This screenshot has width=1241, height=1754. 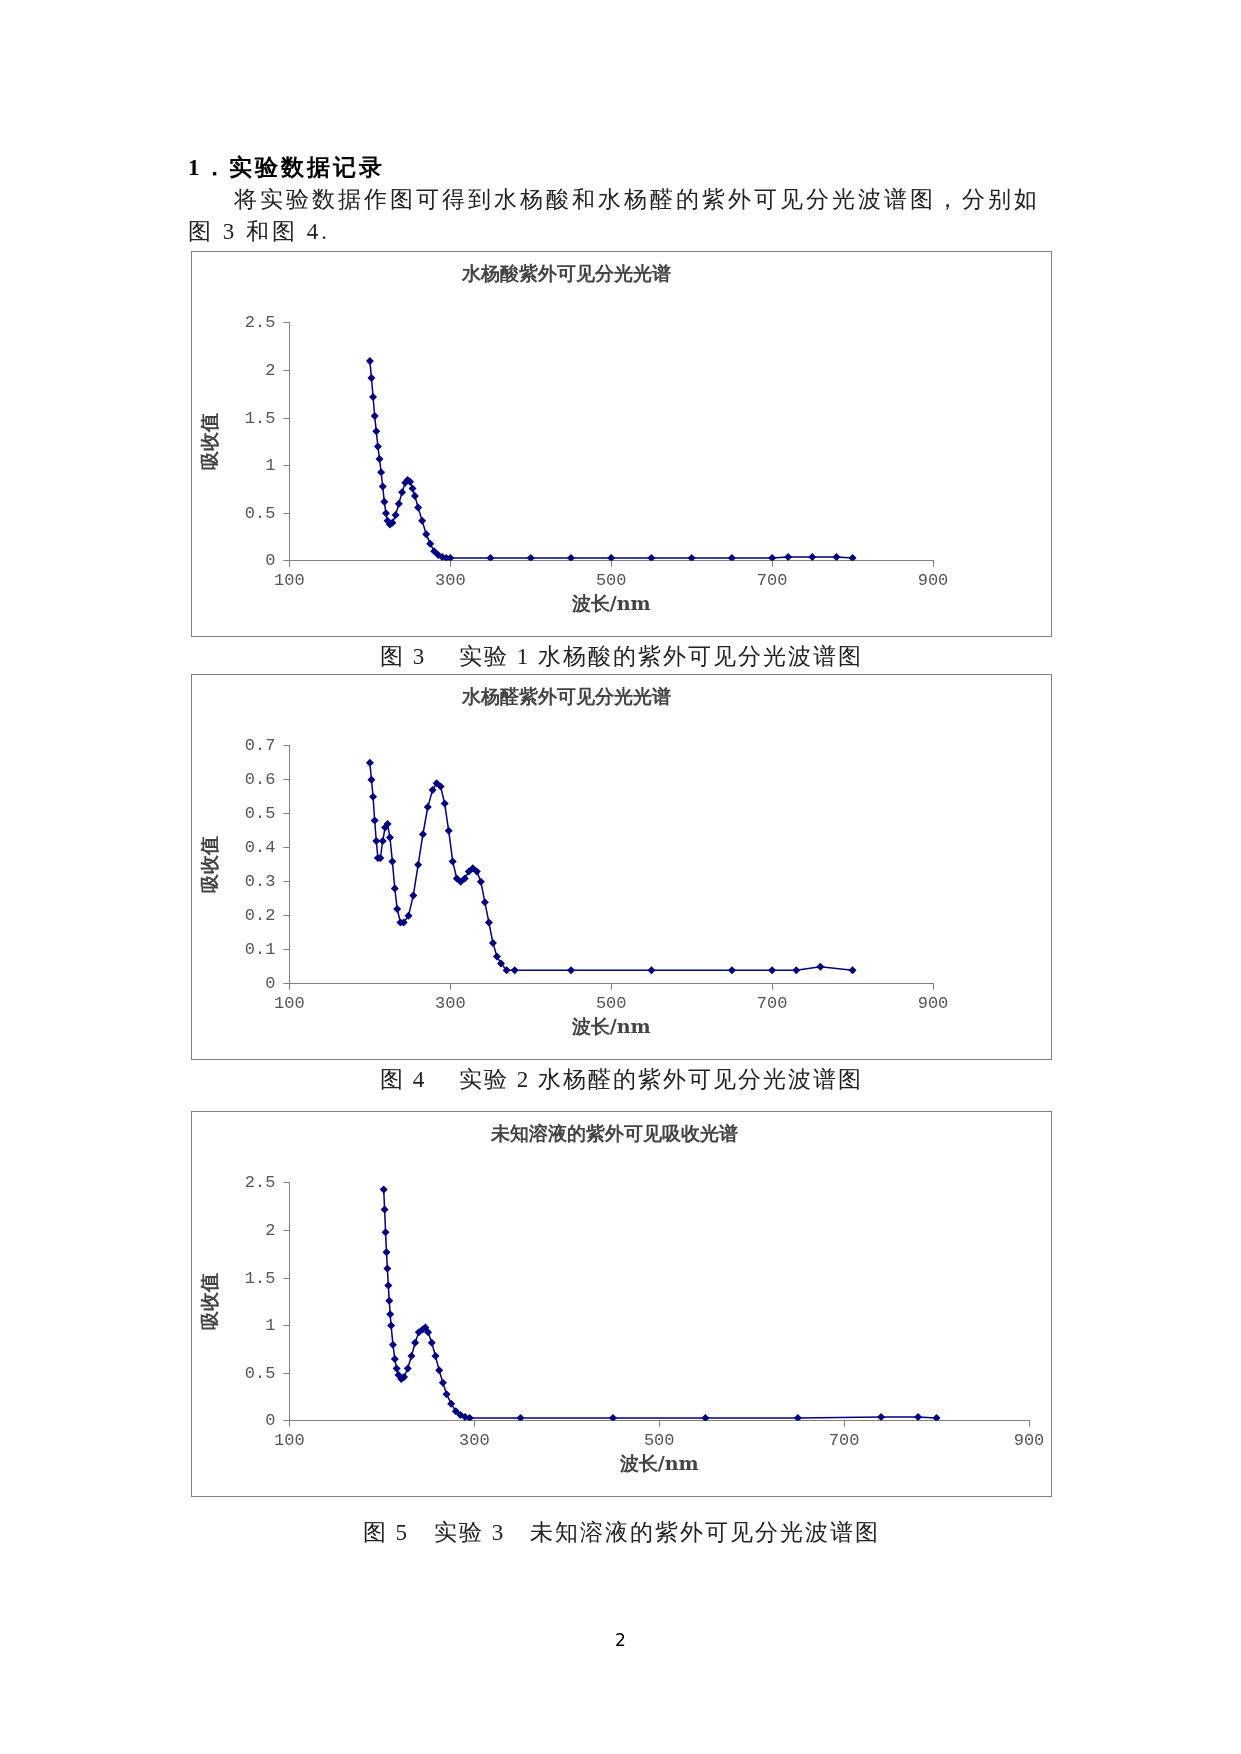 What do you see at coordinates (621, 1080) in the screenshot?
I see `caption: 图 4 实验 2 水杨醛的紫外可见分光波谱图` at bounding box center [621, 1080].